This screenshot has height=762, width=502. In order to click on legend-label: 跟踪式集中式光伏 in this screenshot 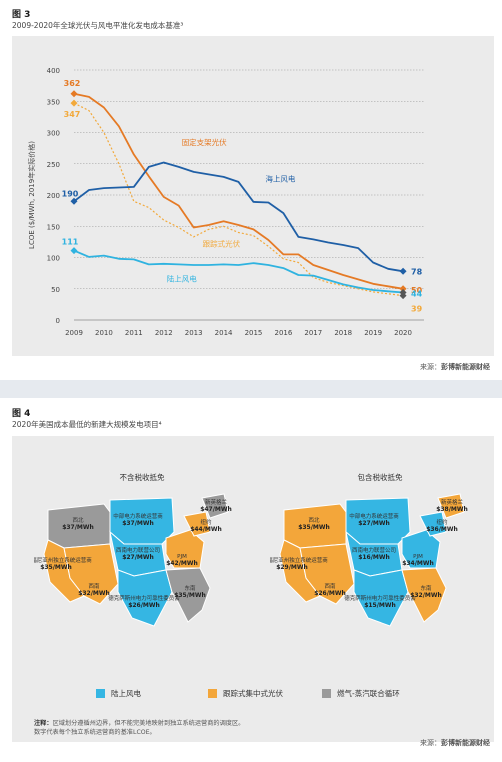, I will do `click(253, 693)`.